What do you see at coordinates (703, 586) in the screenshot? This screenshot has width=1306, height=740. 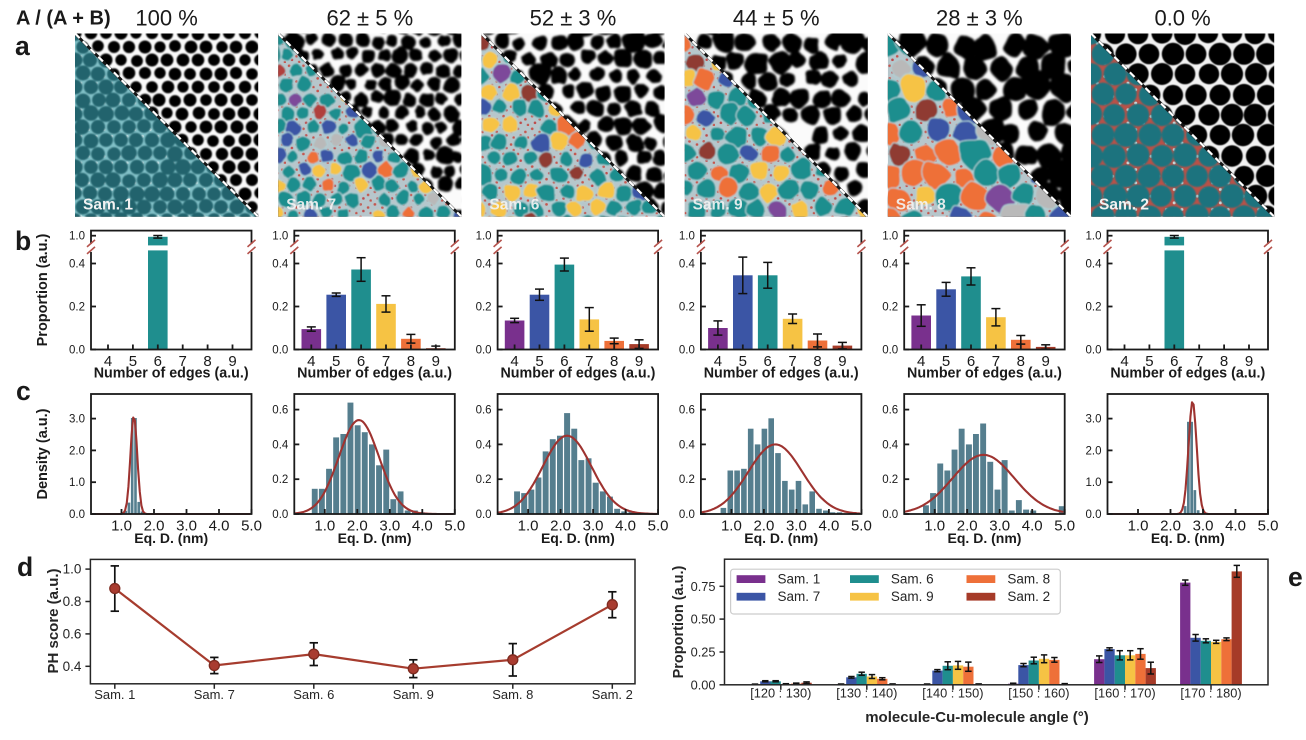 I see `svg-text: 0.75` at bounding box center [703, 586].